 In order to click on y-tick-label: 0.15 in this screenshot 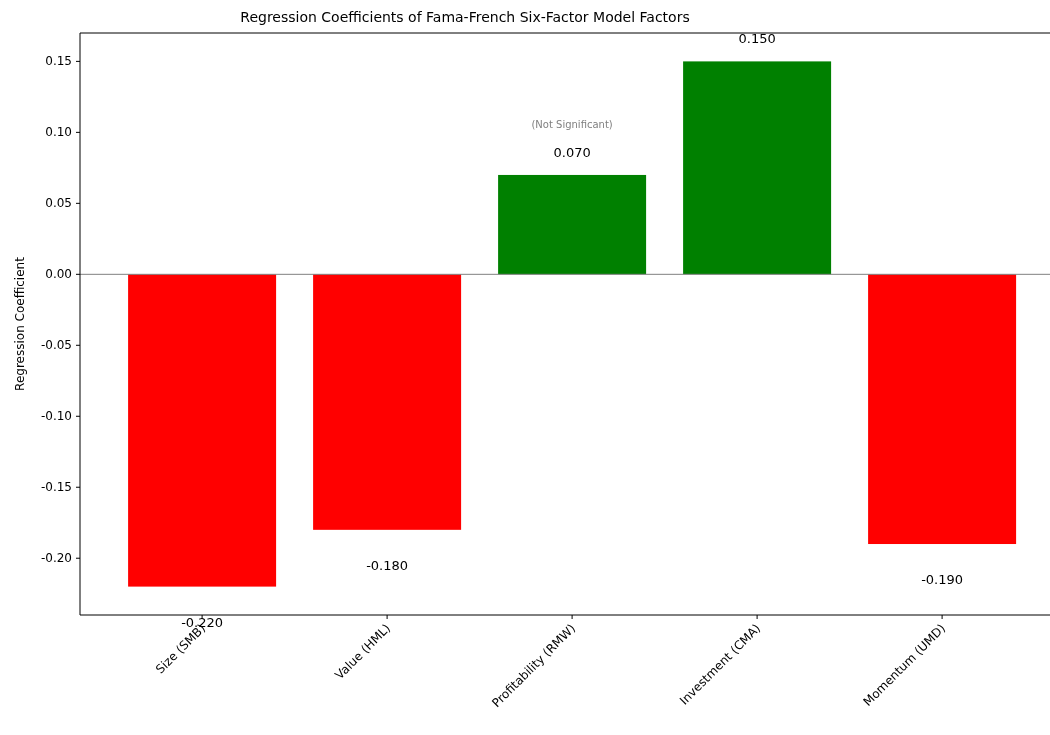, I will do `click(58, 61)`.